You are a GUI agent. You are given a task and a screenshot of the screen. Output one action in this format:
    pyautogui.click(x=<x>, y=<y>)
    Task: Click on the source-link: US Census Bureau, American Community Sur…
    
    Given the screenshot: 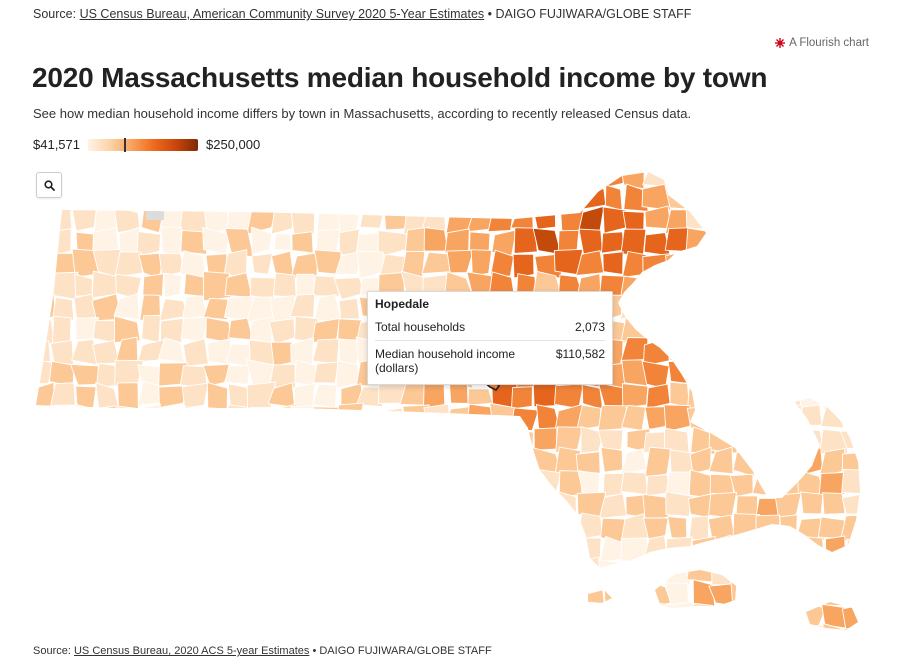 What is the action you would take?
    pyautogui.click(x=282, y=14)
    